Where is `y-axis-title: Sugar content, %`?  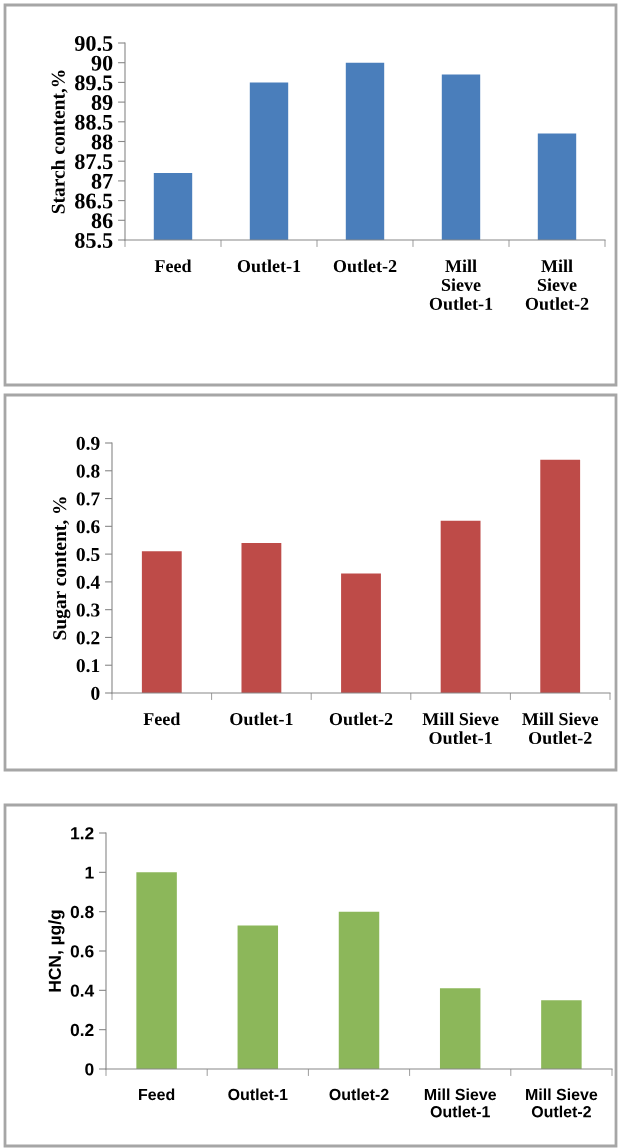 y-axis-title: Sugar content, % is located at coordinates (62, 568).